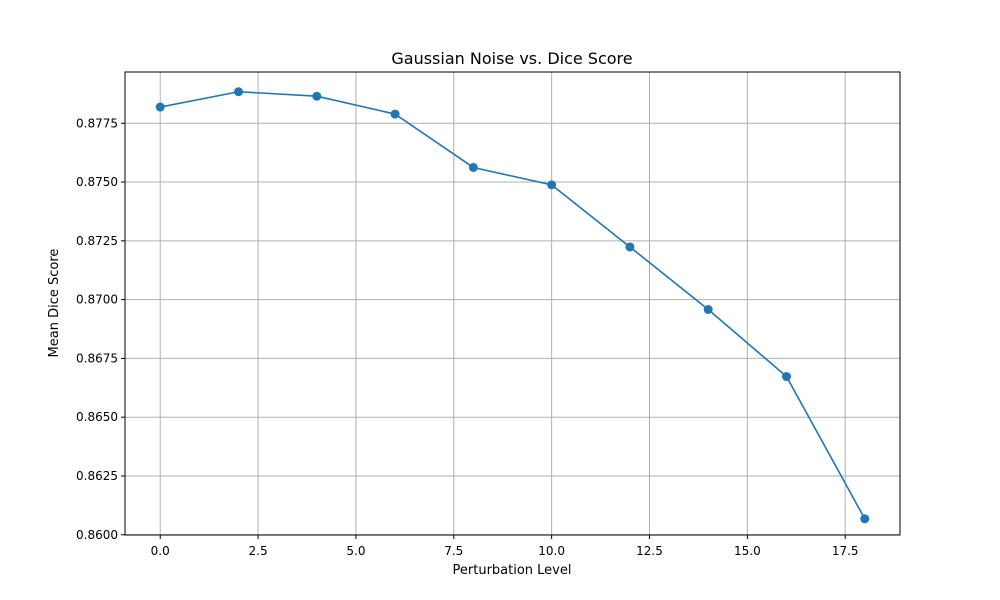 The height and width of the screenshot is (600, 1000). I want to click on y-tick-label: 0.8725, so click(97, 241).